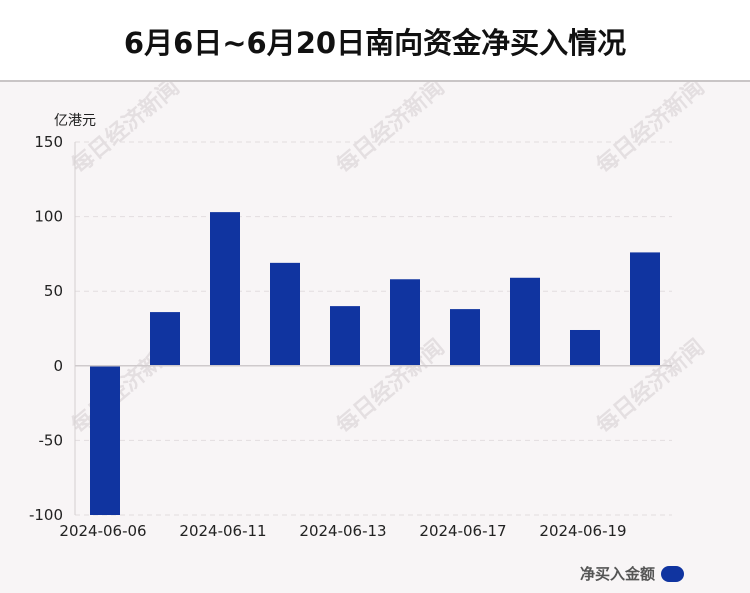 The width and height of the screenshot is (750, 593). Describe the element at coordinates (462, 531) in the screenshot. I see `x-tick-label: 2024-06-17` at that location.